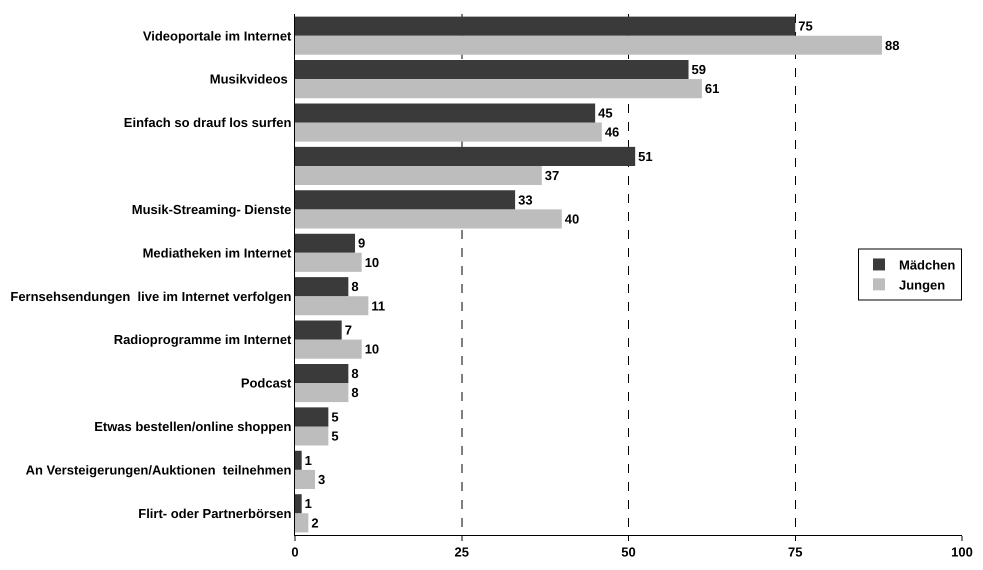 The width and height of the screenshot is (983, 570). I want to click on y-tick-label: Videoportale im Internet, so click(217, 36).